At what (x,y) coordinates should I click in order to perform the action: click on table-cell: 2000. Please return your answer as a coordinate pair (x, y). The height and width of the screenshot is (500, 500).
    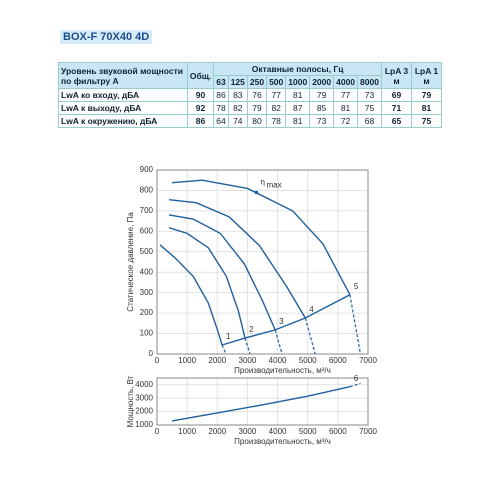
    Looking at the image, I should click on (322, 82).